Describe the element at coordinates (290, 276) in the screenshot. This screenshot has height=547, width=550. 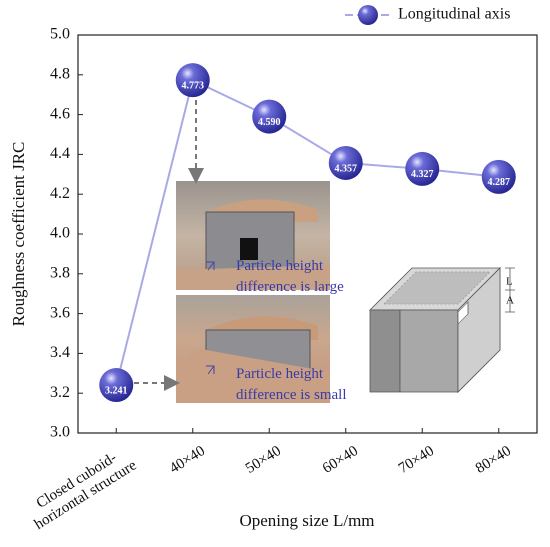
I see `annotation: Particle height difference is large` at that location.